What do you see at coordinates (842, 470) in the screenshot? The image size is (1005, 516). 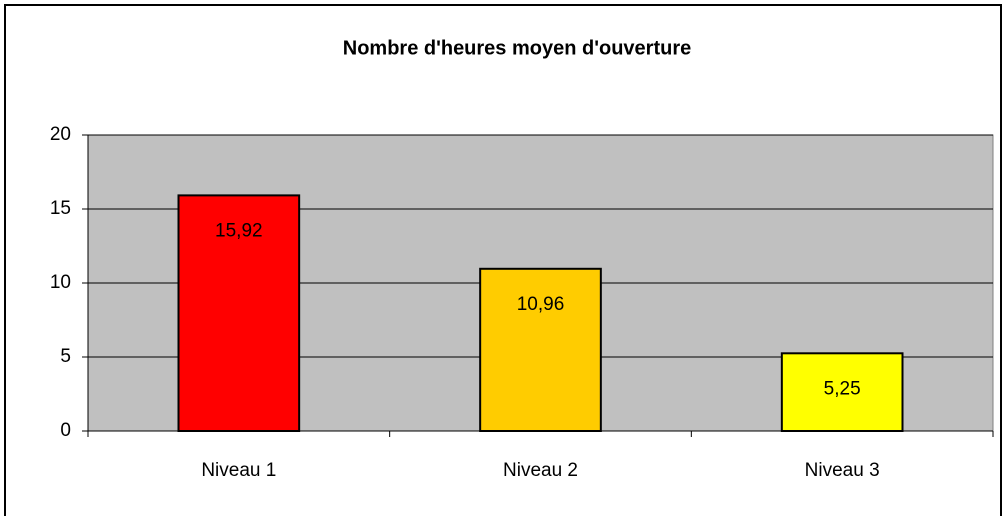 I see `x-tick-label: Niveau 3` at bounding box center [842, 470].